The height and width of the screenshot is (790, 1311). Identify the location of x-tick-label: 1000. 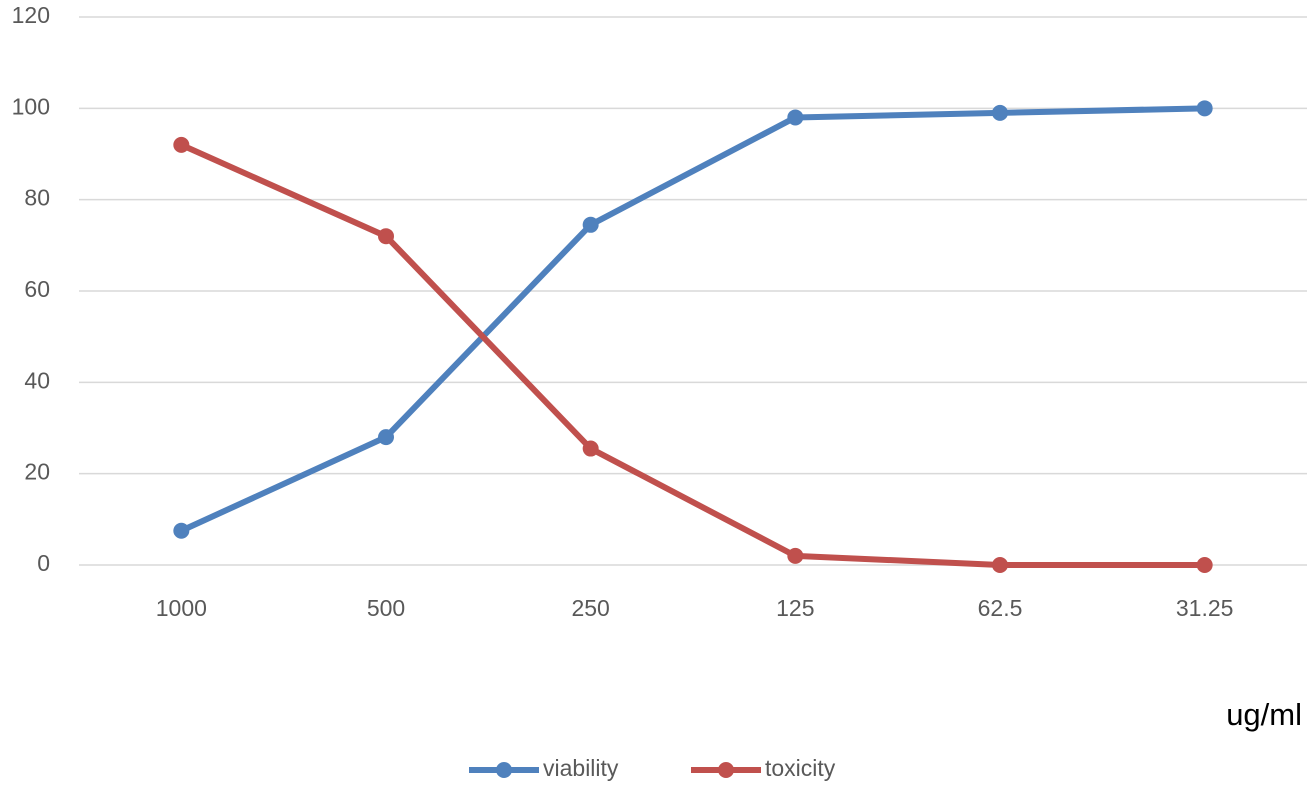
(181, 608).